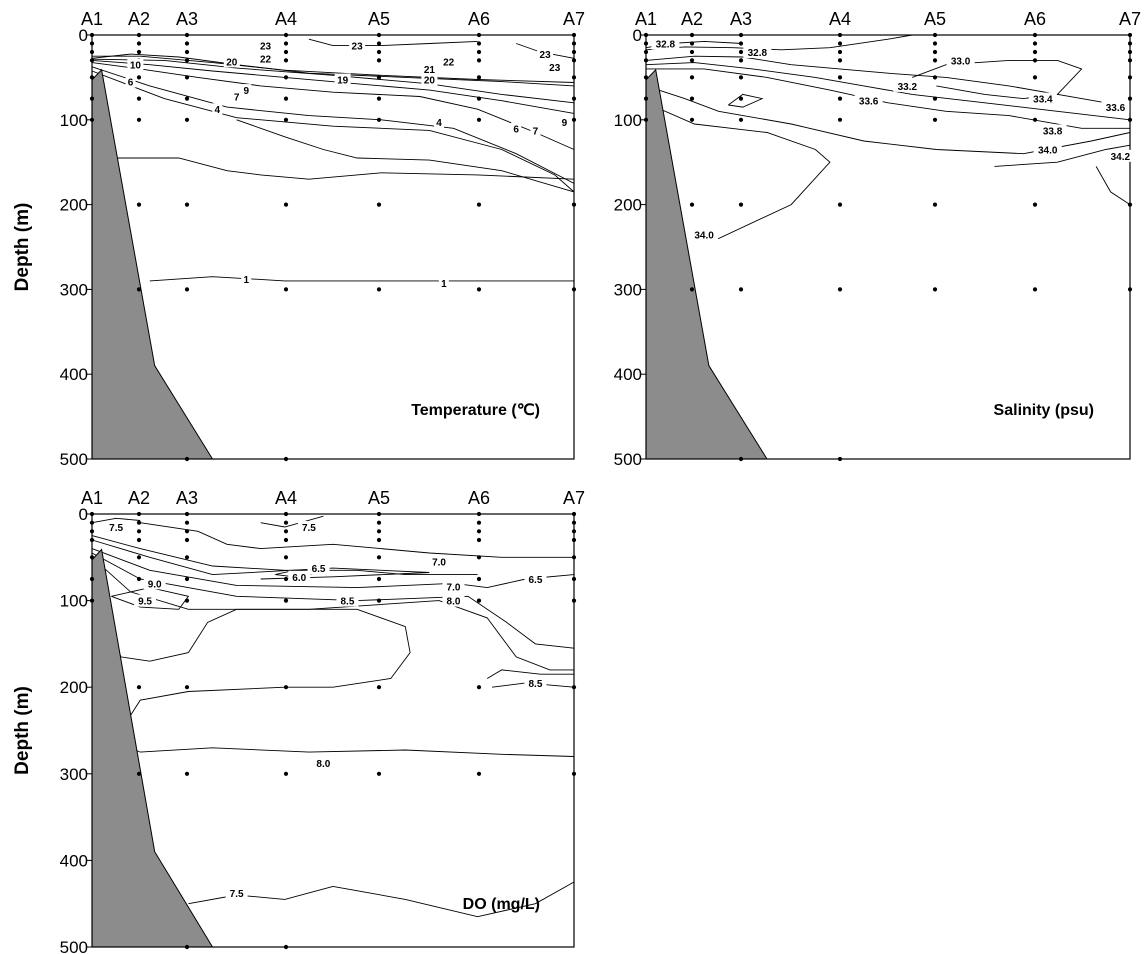 This screenshot has width=1146, height=954. I want to click on y-axis-label: Depth (m), so click(22, 247).